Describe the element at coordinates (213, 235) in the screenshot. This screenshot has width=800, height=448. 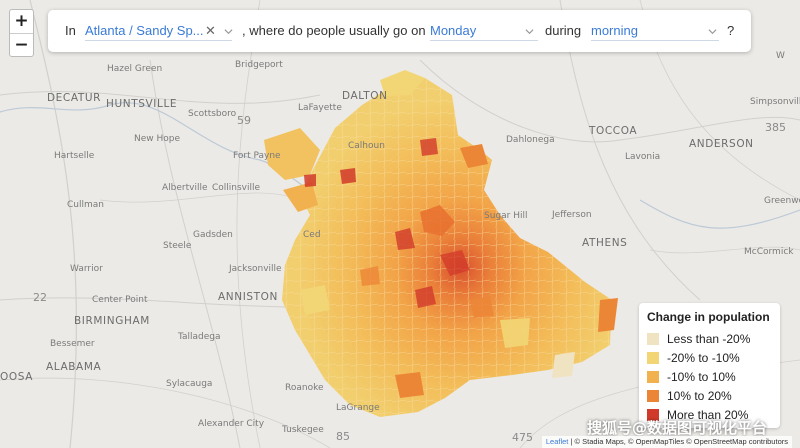
I see `label-gadsden: Gadsden` at that location.